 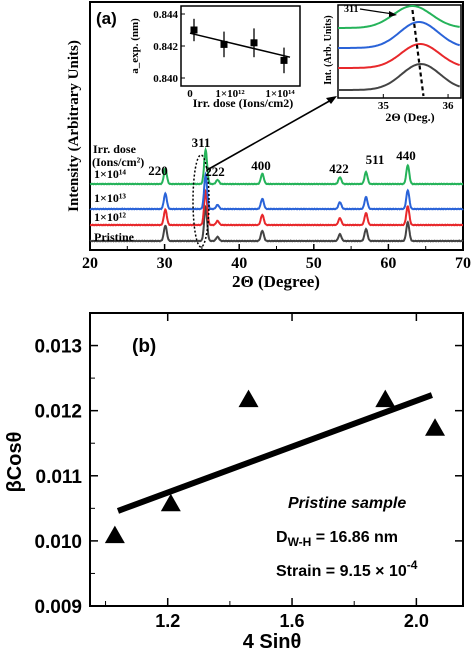 What do you see at coordinates (58, 542) in the screenshot?
I see `b-ytick-label: 0.010` at bounding box center [58, 542].